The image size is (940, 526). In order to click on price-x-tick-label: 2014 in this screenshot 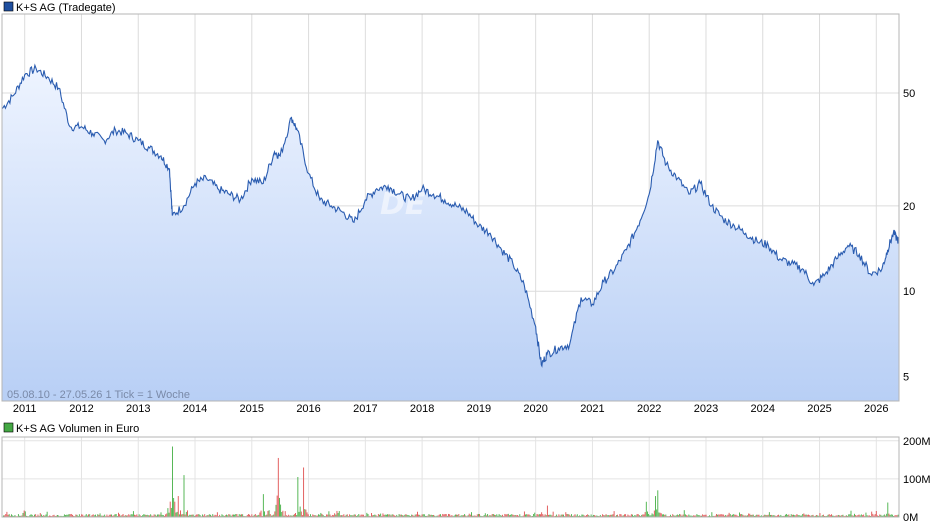, I will do `click(195, 409)`.